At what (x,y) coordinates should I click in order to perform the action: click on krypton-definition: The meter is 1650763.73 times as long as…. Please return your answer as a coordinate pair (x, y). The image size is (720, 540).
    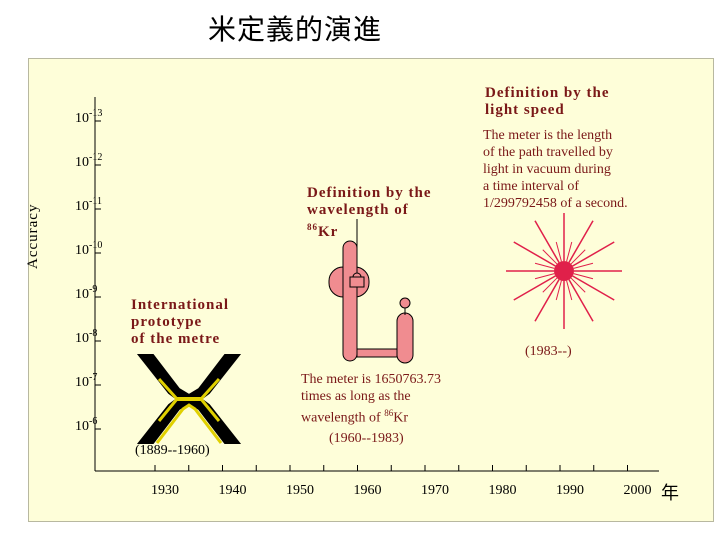
    Looking at the image, I should click on (371, 399).